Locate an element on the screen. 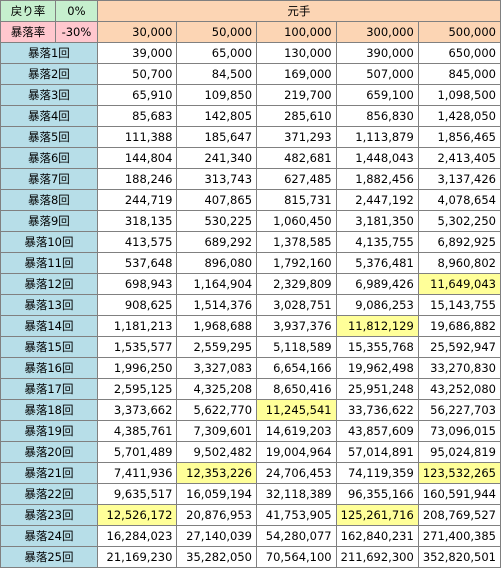 This screenshot has height=568, width=501. balance-cell: 5,302,250 is located at coordinates (459, 221).